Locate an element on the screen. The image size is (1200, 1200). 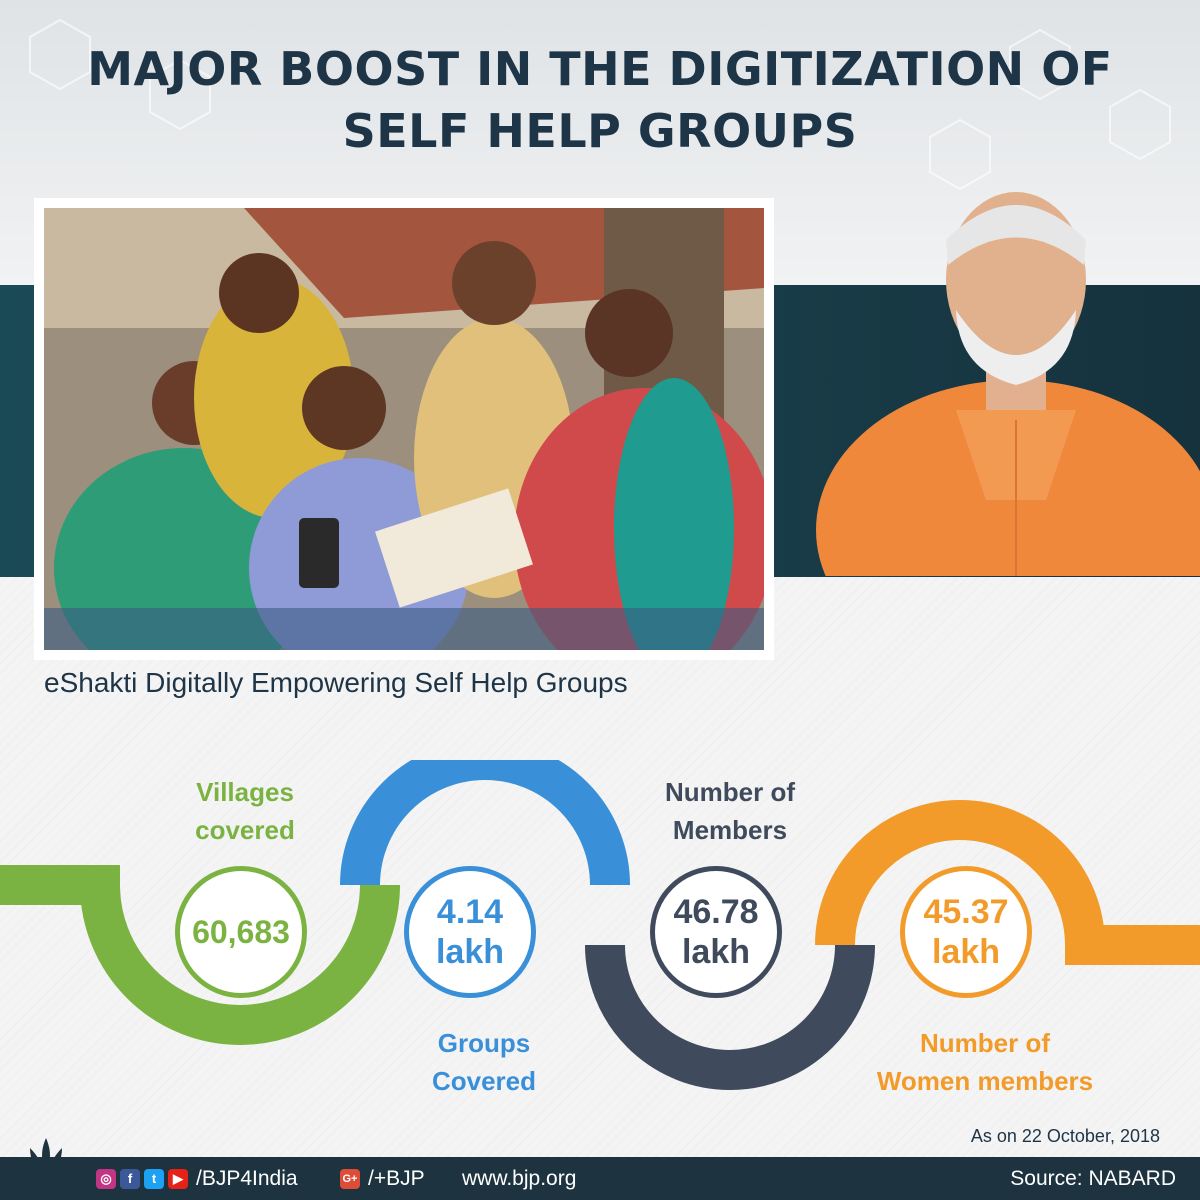
social-handle: /BJP4India is located at coordinates (247, 1178).